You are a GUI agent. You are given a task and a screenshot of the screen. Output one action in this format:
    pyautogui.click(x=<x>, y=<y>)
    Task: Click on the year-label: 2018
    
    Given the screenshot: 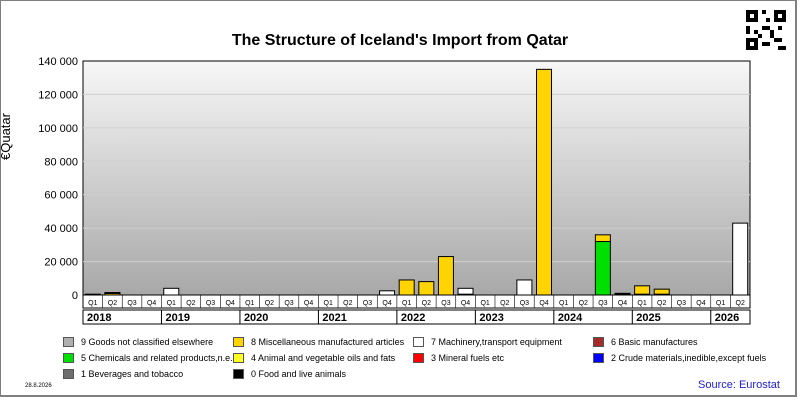 What is the action you would take?
    pyautogui.click(x=99, y=318)
    